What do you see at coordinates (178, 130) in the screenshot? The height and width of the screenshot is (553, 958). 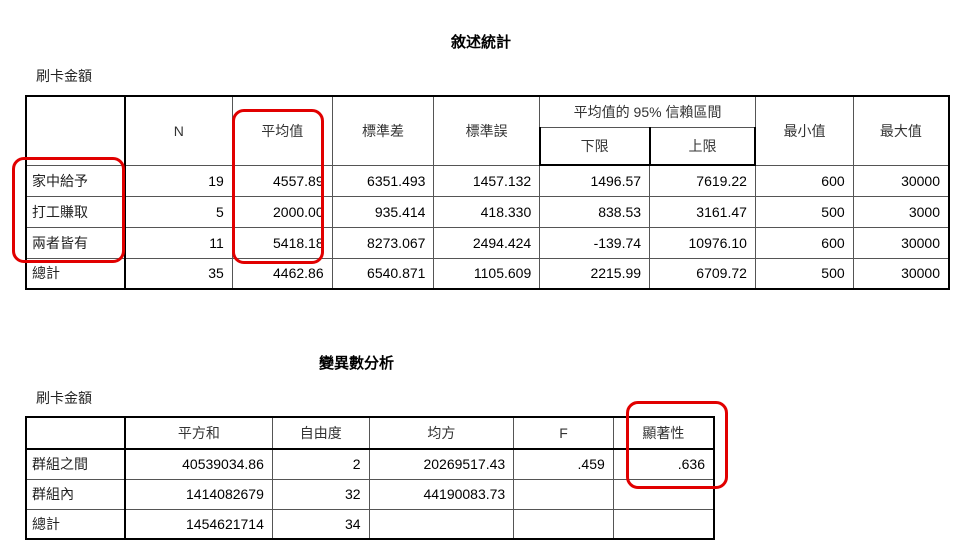 I see `header-n: N` at bounding box center [178, 130].